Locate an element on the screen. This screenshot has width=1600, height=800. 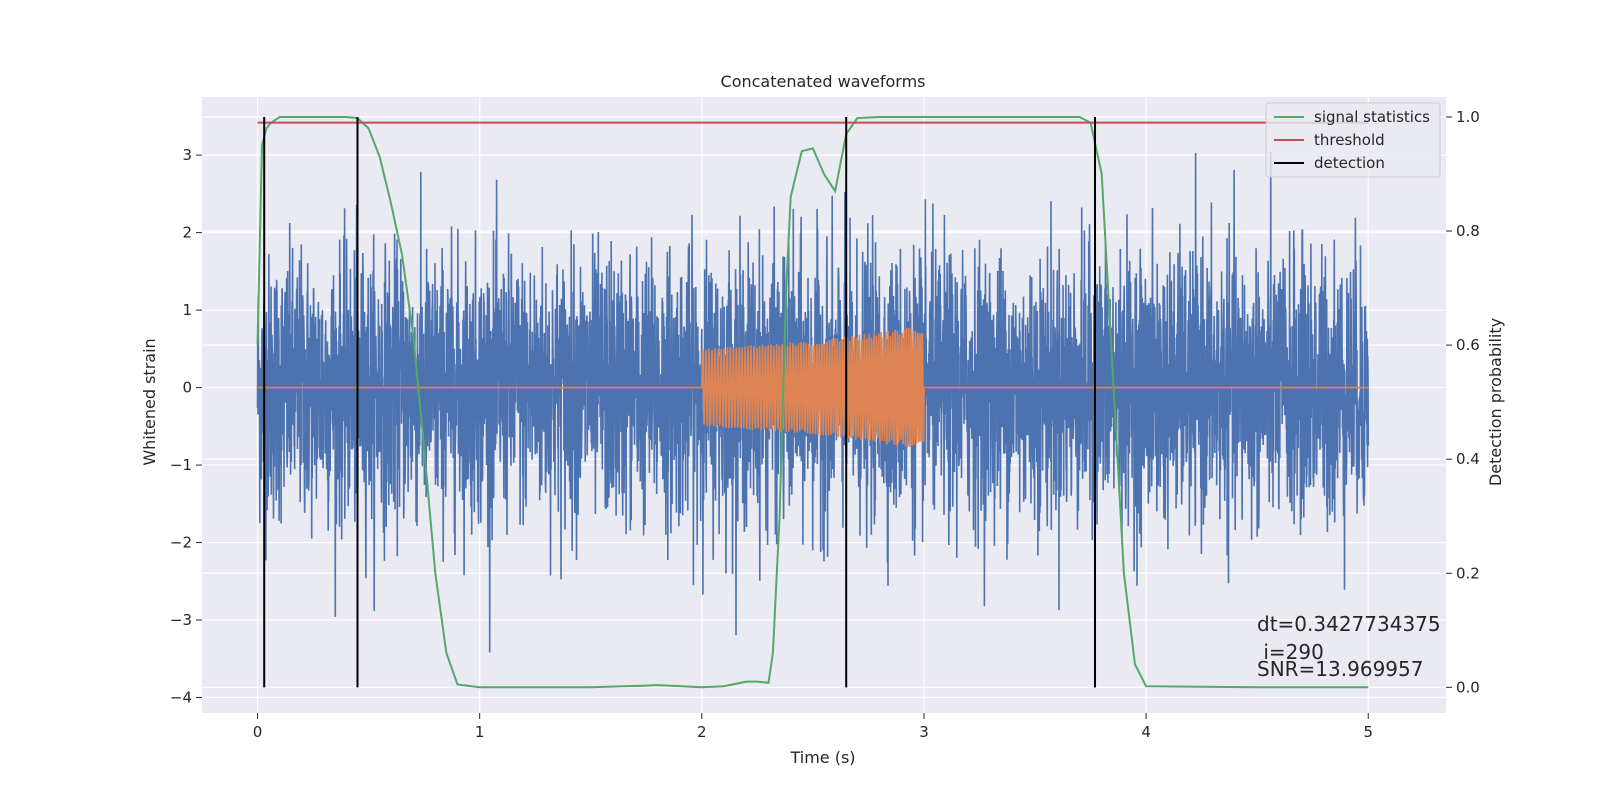
x-tick-label: 4 is located at coordinates (1146, 732).